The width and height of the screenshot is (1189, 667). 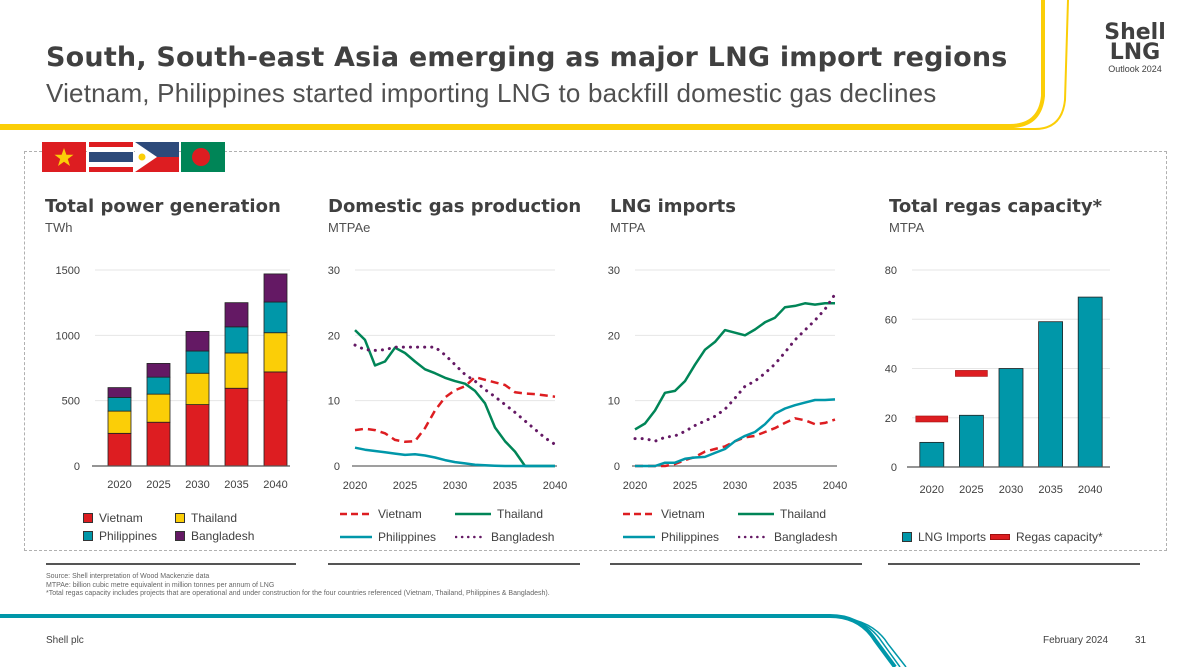 What do you see at coordinates (891, 370) in the screenshot?
I see `y-tick-label: 40` at bounding box center [891, 370].